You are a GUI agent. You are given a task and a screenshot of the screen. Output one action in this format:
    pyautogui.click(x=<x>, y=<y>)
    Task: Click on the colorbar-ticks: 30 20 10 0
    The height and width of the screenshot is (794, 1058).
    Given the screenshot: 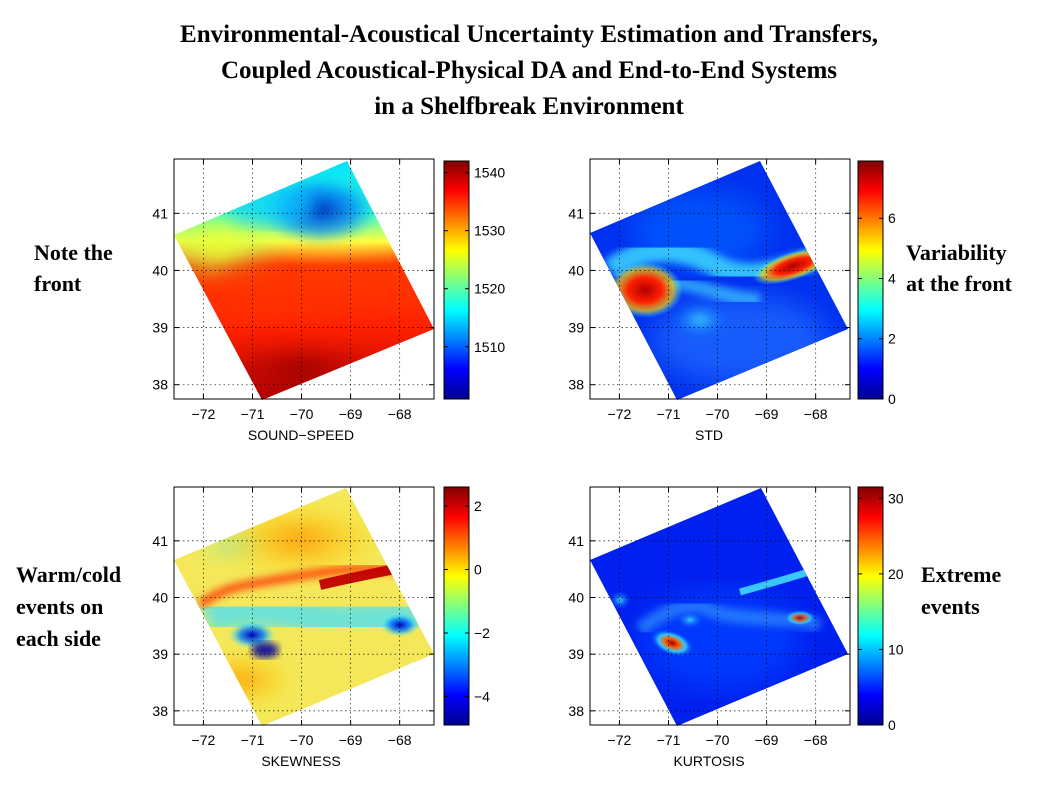 What is the action you would take?
    pyautogui.click(x=881, y=611)
    